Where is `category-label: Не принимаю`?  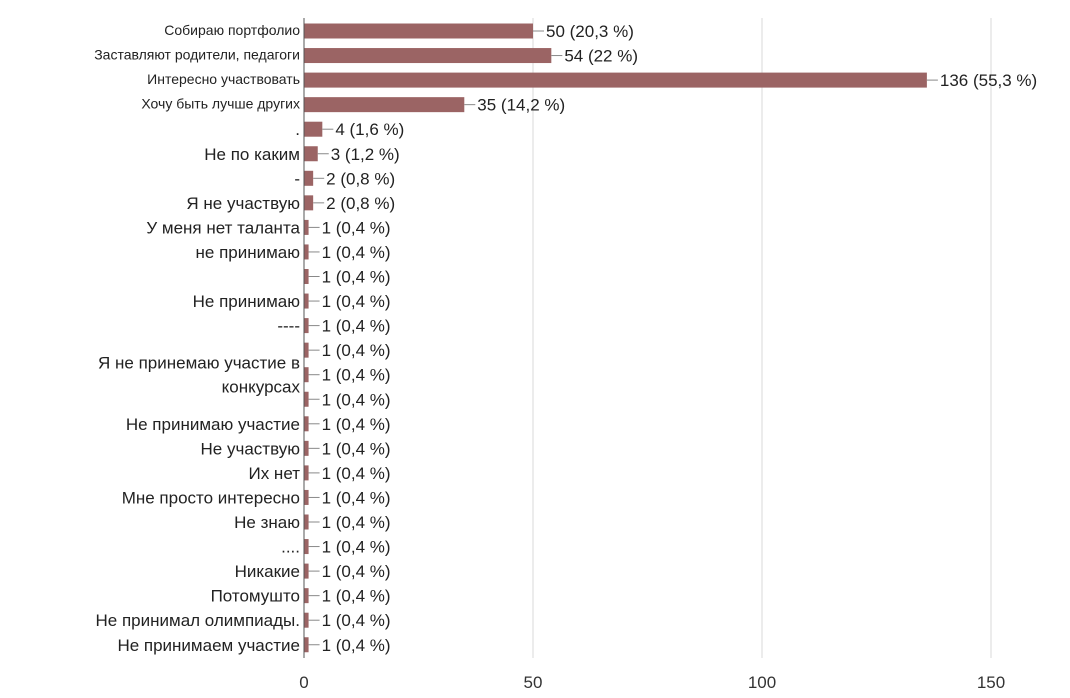 category-label: Не принимаю is located at coordinates (247, 301).